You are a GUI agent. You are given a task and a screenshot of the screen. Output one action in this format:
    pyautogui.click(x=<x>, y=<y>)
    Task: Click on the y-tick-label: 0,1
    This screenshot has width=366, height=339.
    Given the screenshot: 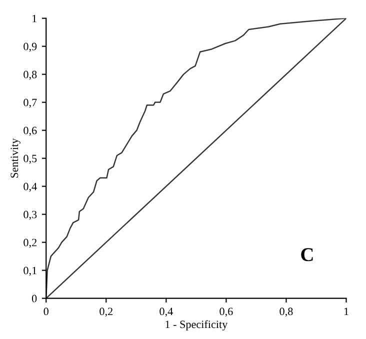 What is the action you would take?
    pyautogui.click(x=30, y=271)
    